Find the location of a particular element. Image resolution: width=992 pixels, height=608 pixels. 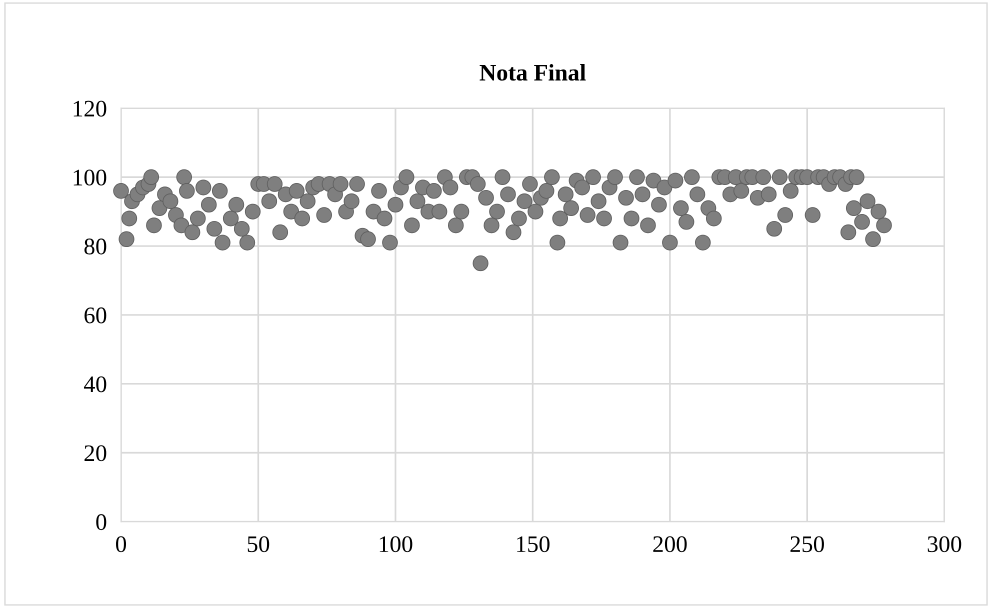

y-tick-label: 60 is located at coordinates (95, 315).